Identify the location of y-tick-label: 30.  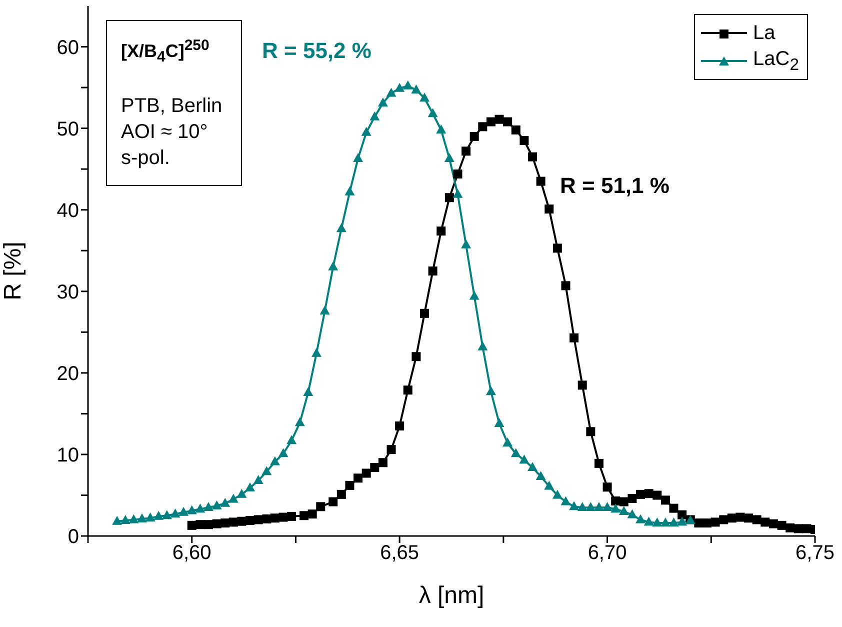
(67, 292).